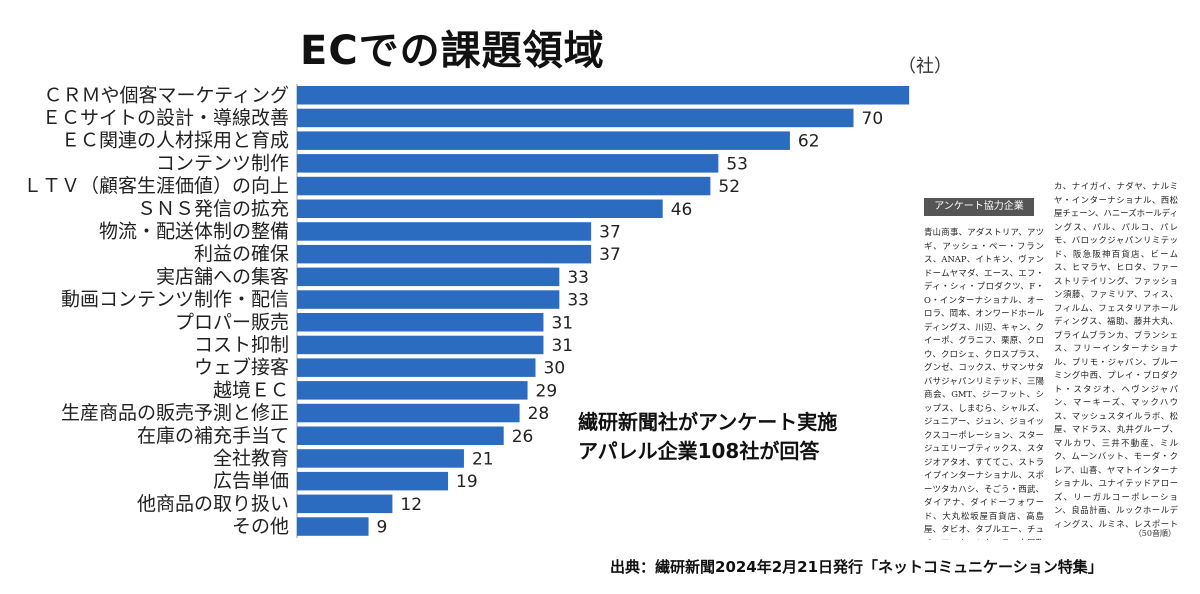 The height and width of the screenshot is (594, 1200). Describe the element at coordinates (251, 458) in the screenshot. I see `category-label-16: 全社教育` at that location.